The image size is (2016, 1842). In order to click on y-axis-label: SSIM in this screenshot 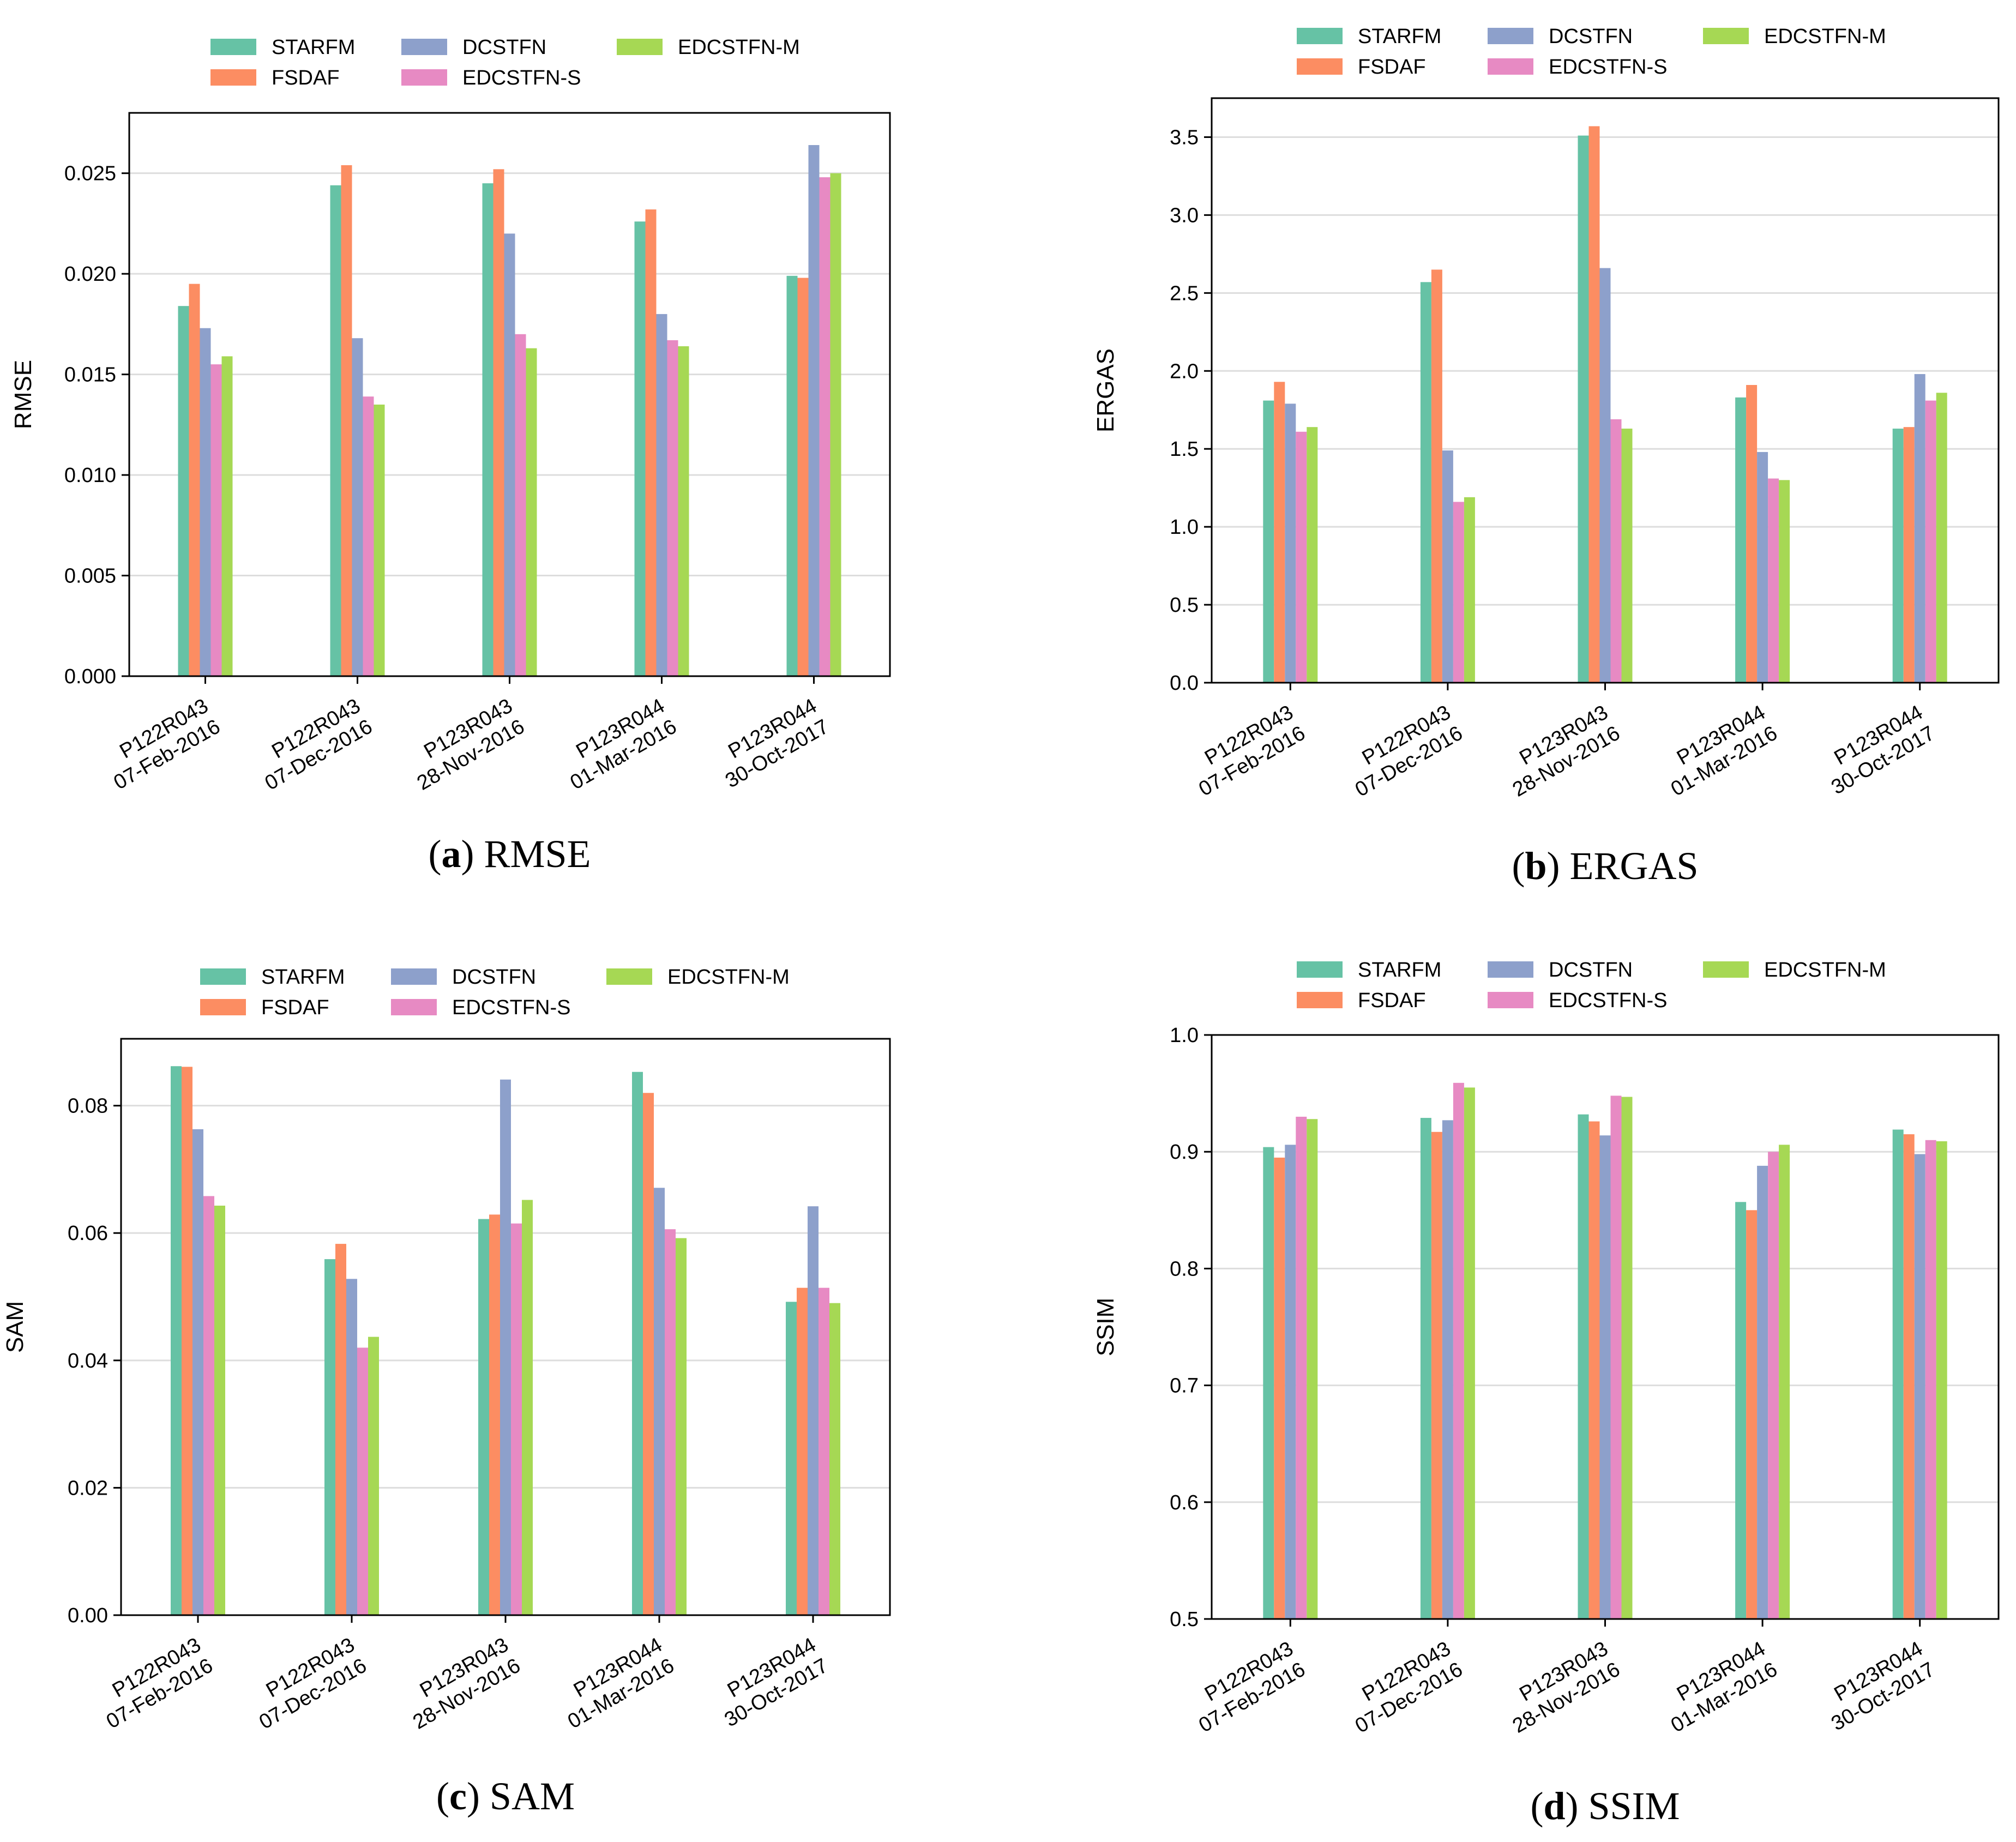, I will do `click(1105, 1327)`.